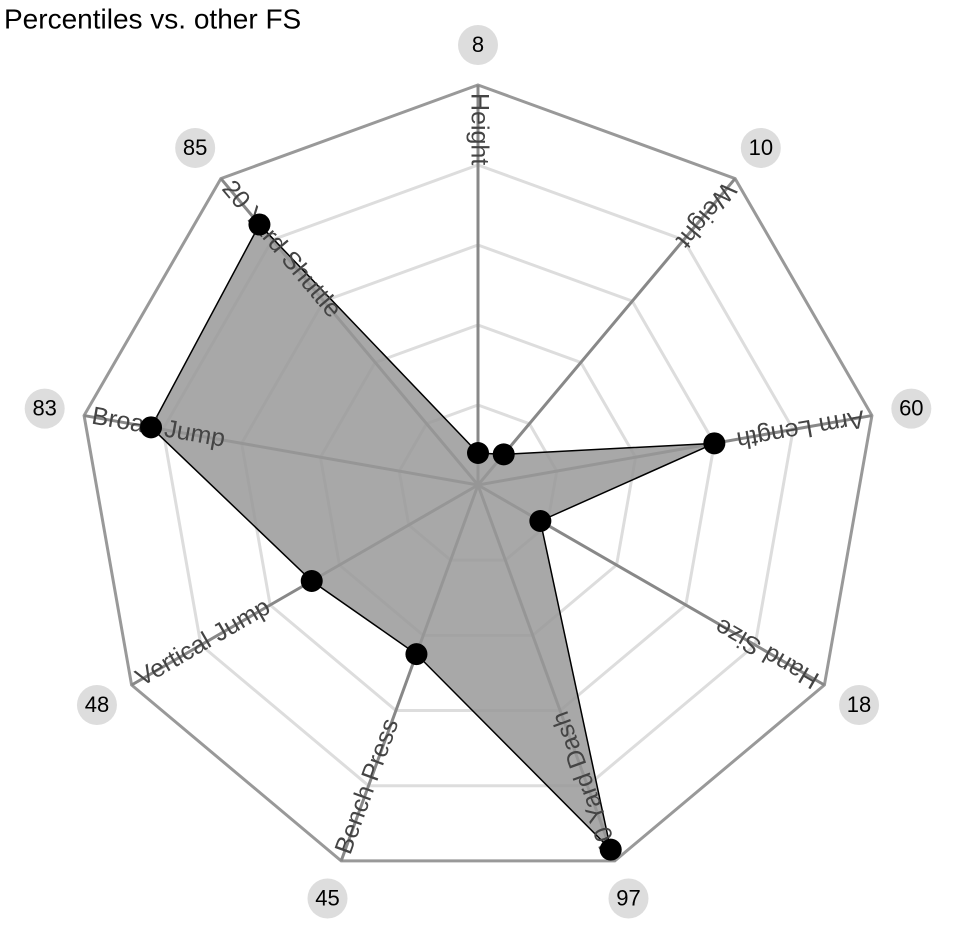  What do you see at coordinates (203, 642) in the screenshot?
I see `axis-label: Vertical Jump` at bounding box center [203, 642].